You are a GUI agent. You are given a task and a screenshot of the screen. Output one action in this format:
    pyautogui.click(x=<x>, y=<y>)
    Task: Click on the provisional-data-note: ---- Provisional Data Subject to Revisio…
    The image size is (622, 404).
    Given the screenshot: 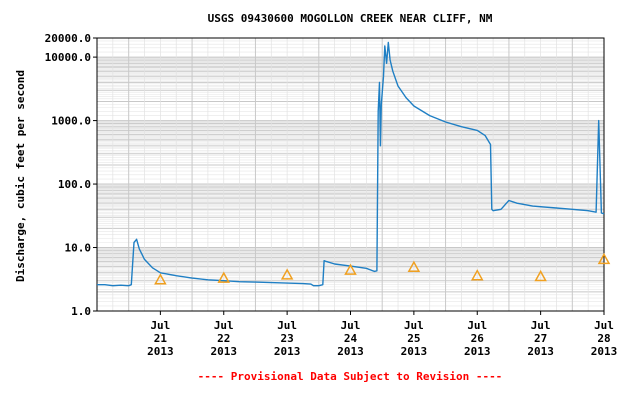 What is the action you would take?
    pyautogui.click(x=350, y=376)
    